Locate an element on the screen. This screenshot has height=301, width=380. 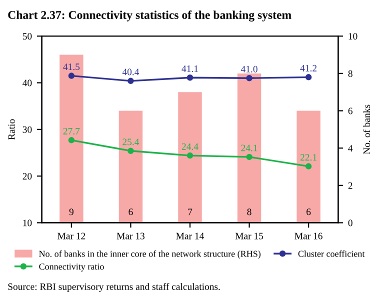
y-axis-title: Ratio is located at coordinates (11, 129).